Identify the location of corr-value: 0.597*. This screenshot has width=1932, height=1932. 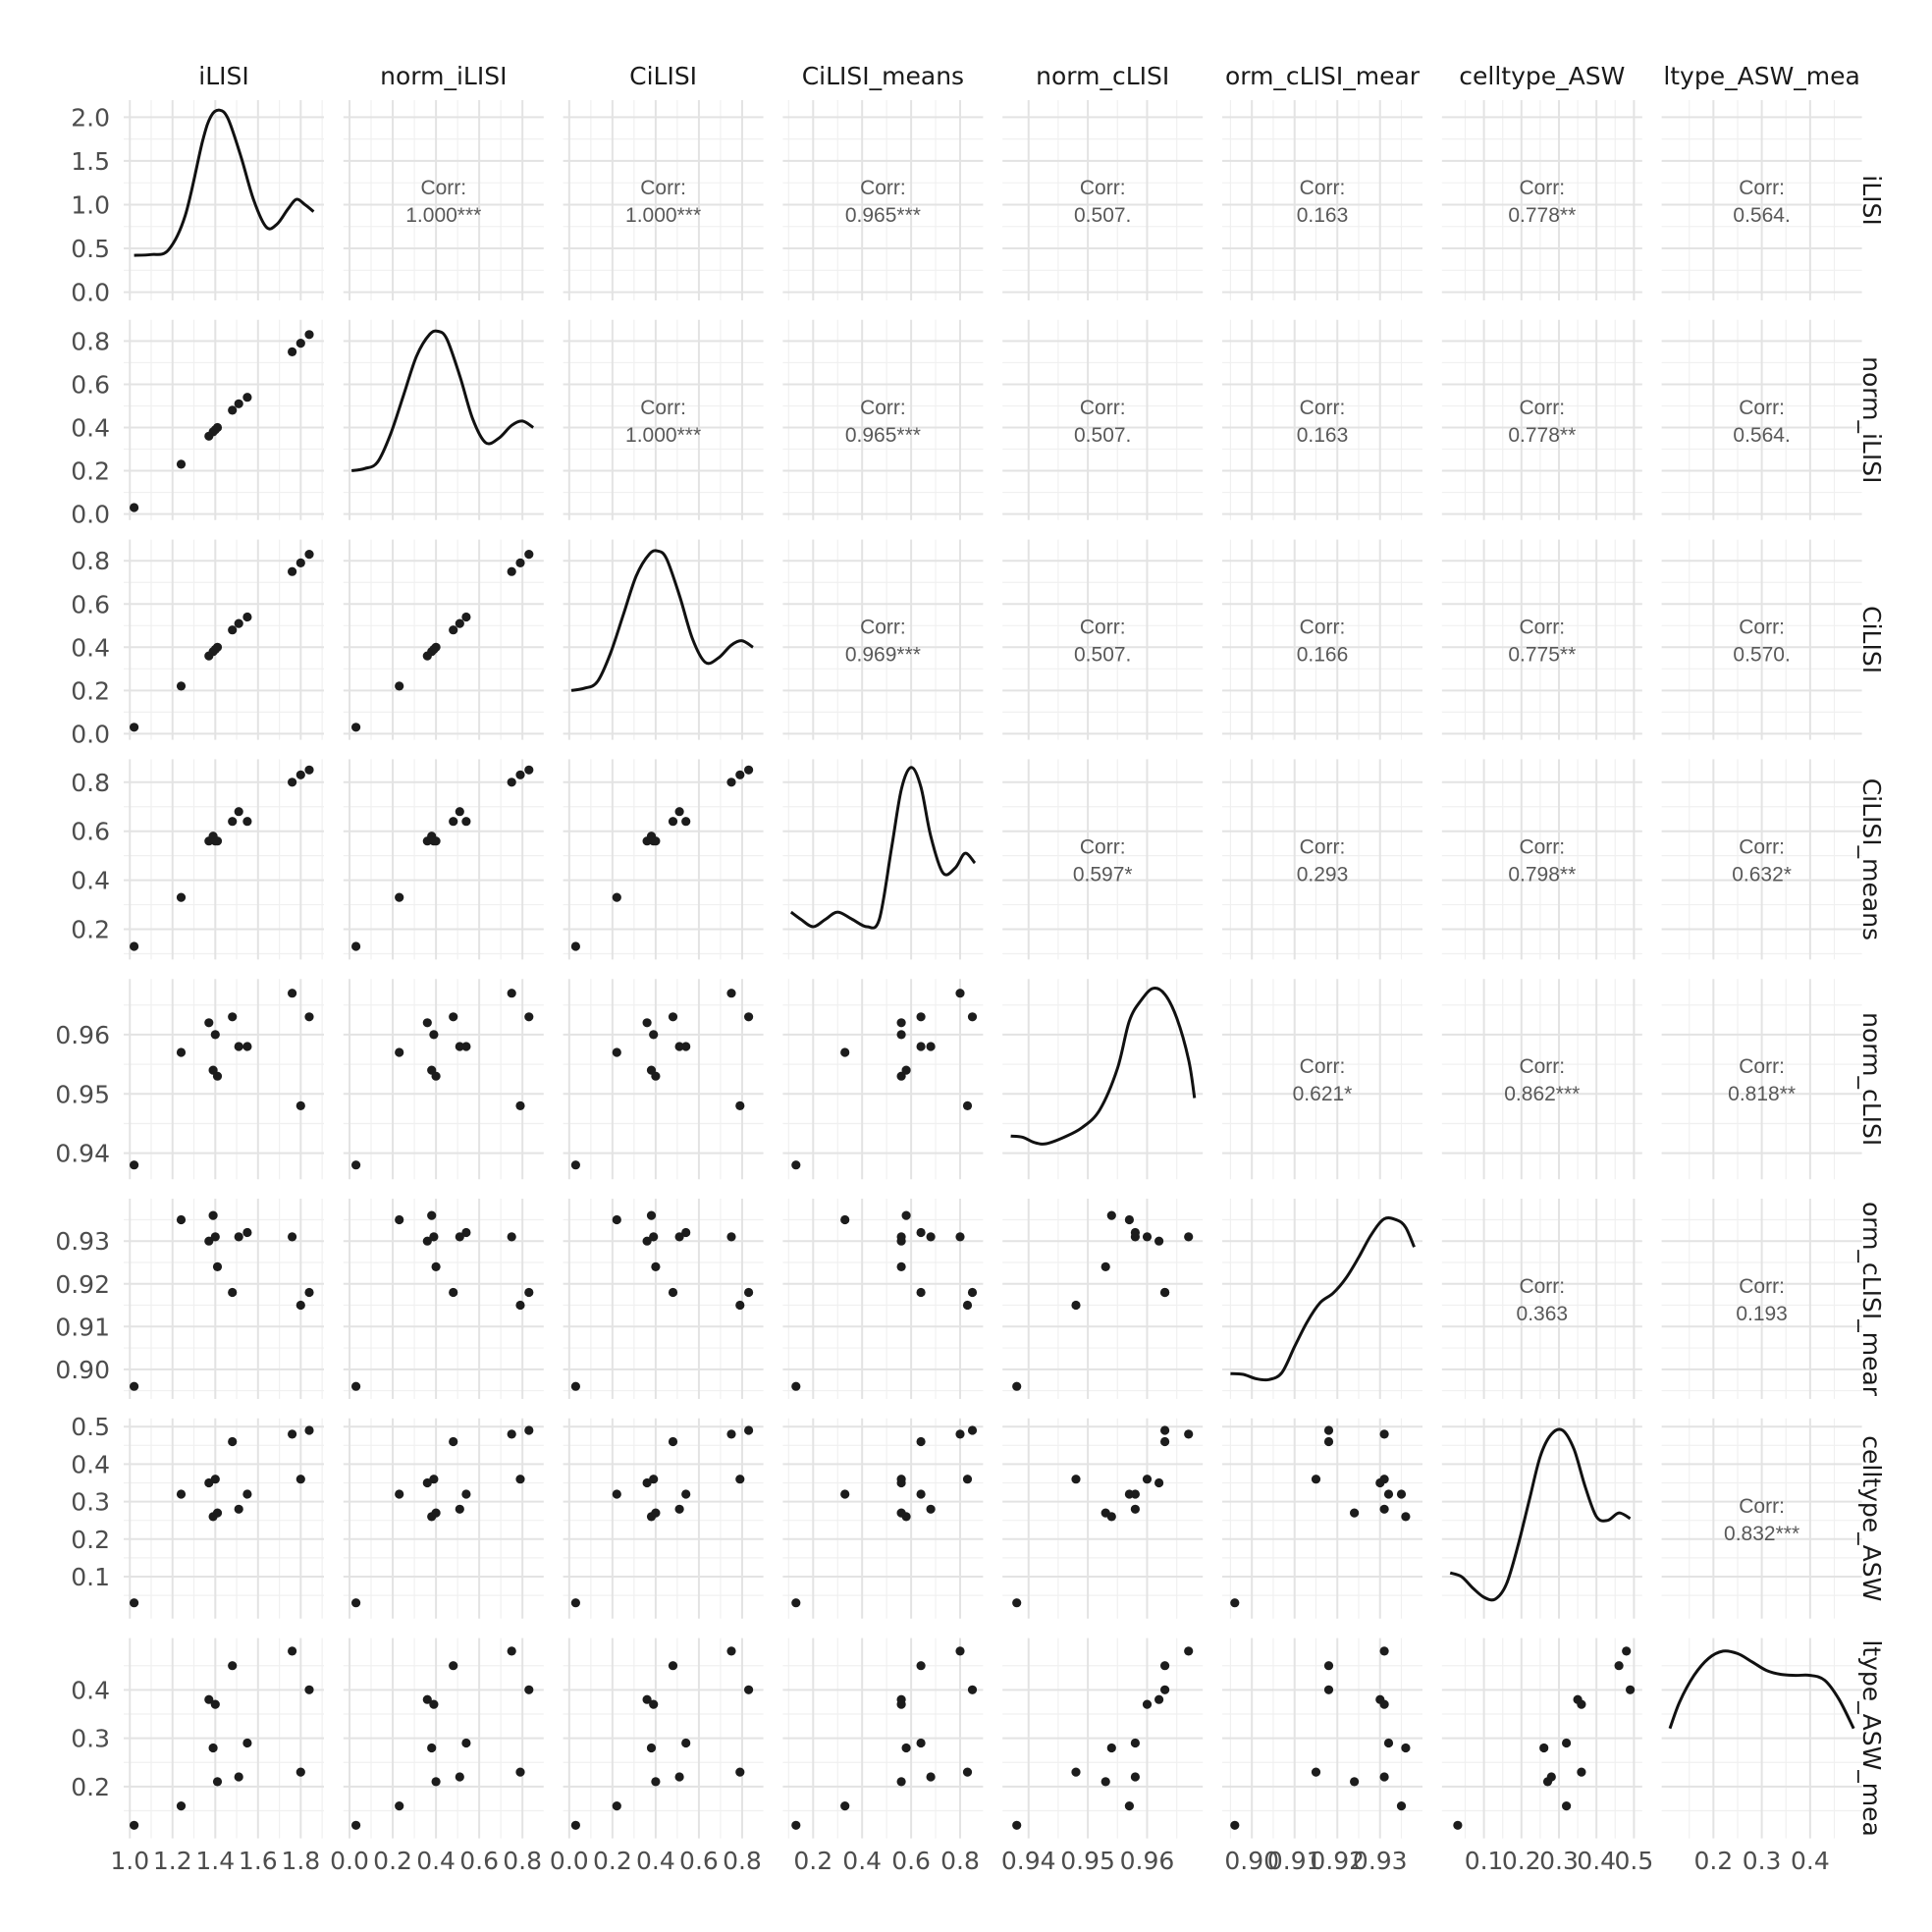
(1103, 874).